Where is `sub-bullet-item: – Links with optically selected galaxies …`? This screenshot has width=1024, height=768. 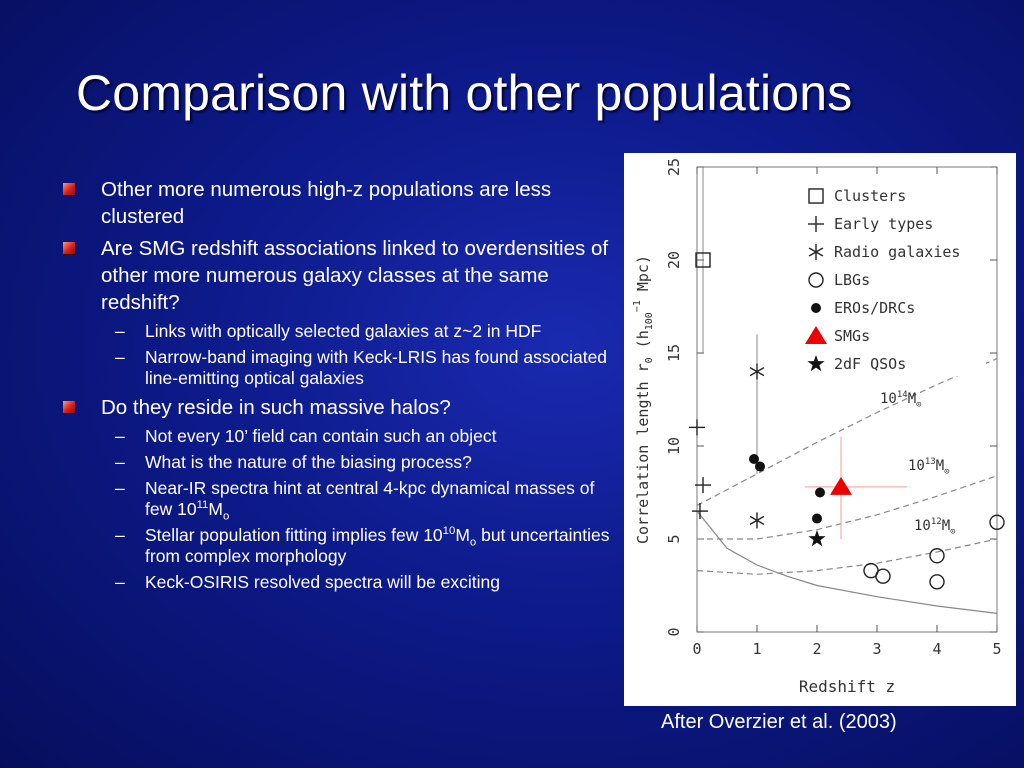 sub-bullet-item: – Links with optically selected galaxies … is located at coordinates (341, 331).